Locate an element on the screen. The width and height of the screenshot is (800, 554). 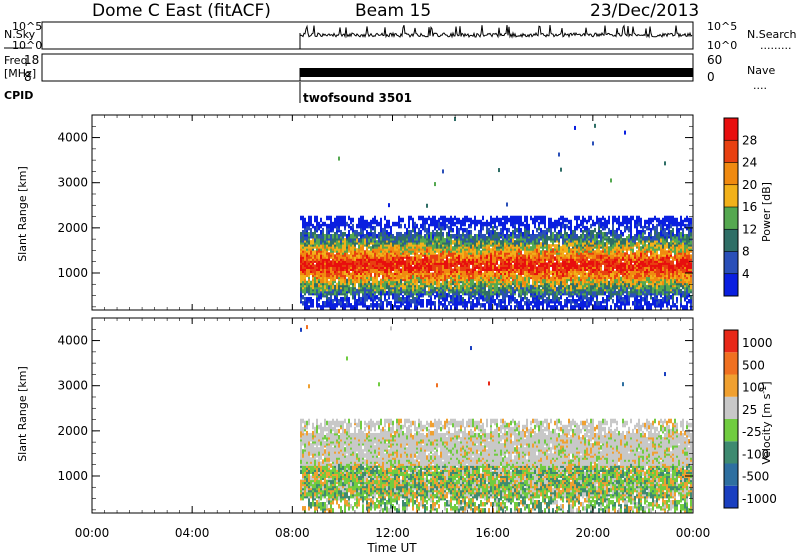
nsky-label: N.Sky is located at coordinates (20, 34).